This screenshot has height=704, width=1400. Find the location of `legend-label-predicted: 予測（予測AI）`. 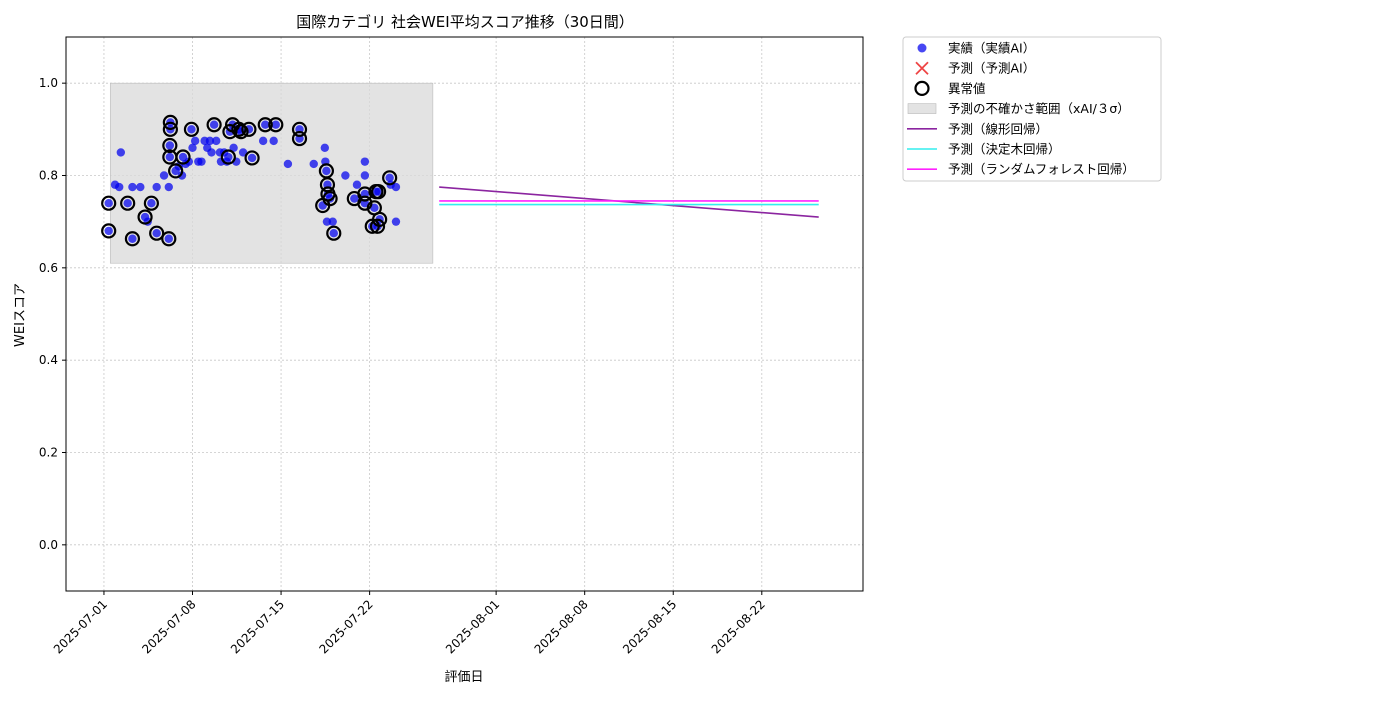

legend-label-predicted: 予測（予測AI） is located at coordinates (991, 68).